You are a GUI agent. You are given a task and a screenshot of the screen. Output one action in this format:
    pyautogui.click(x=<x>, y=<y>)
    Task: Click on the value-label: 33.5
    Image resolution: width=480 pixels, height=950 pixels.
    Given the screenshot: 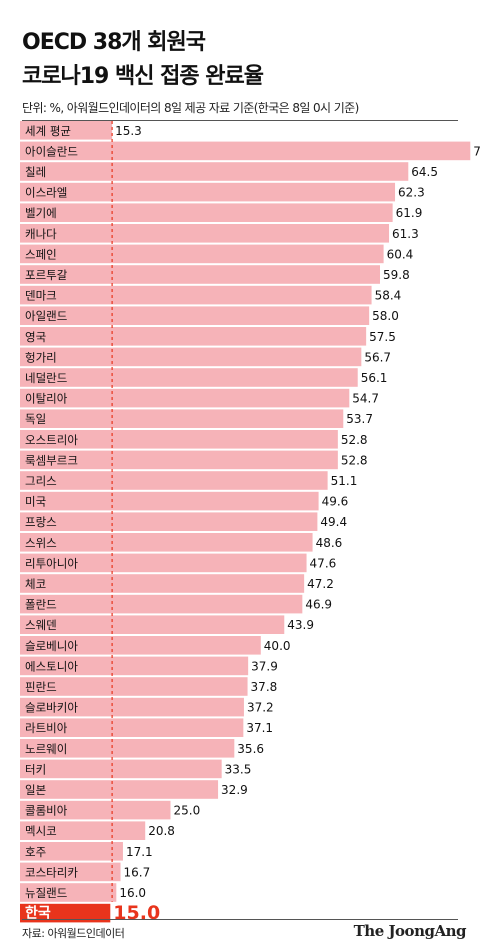 What is the action you would take?
    pyautogui.click(x=238, y=769)
    